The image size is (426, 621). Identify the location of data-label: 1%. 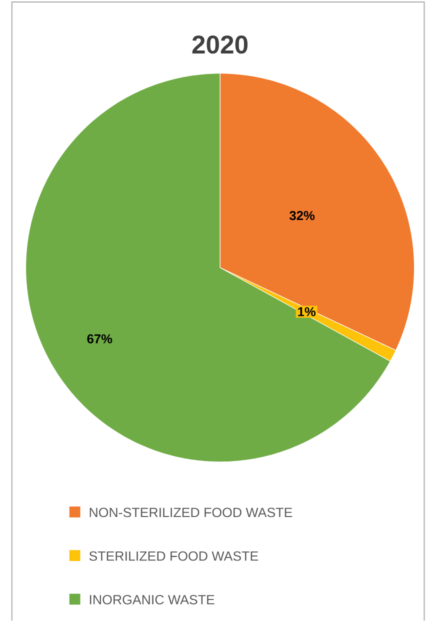
(307, 311).